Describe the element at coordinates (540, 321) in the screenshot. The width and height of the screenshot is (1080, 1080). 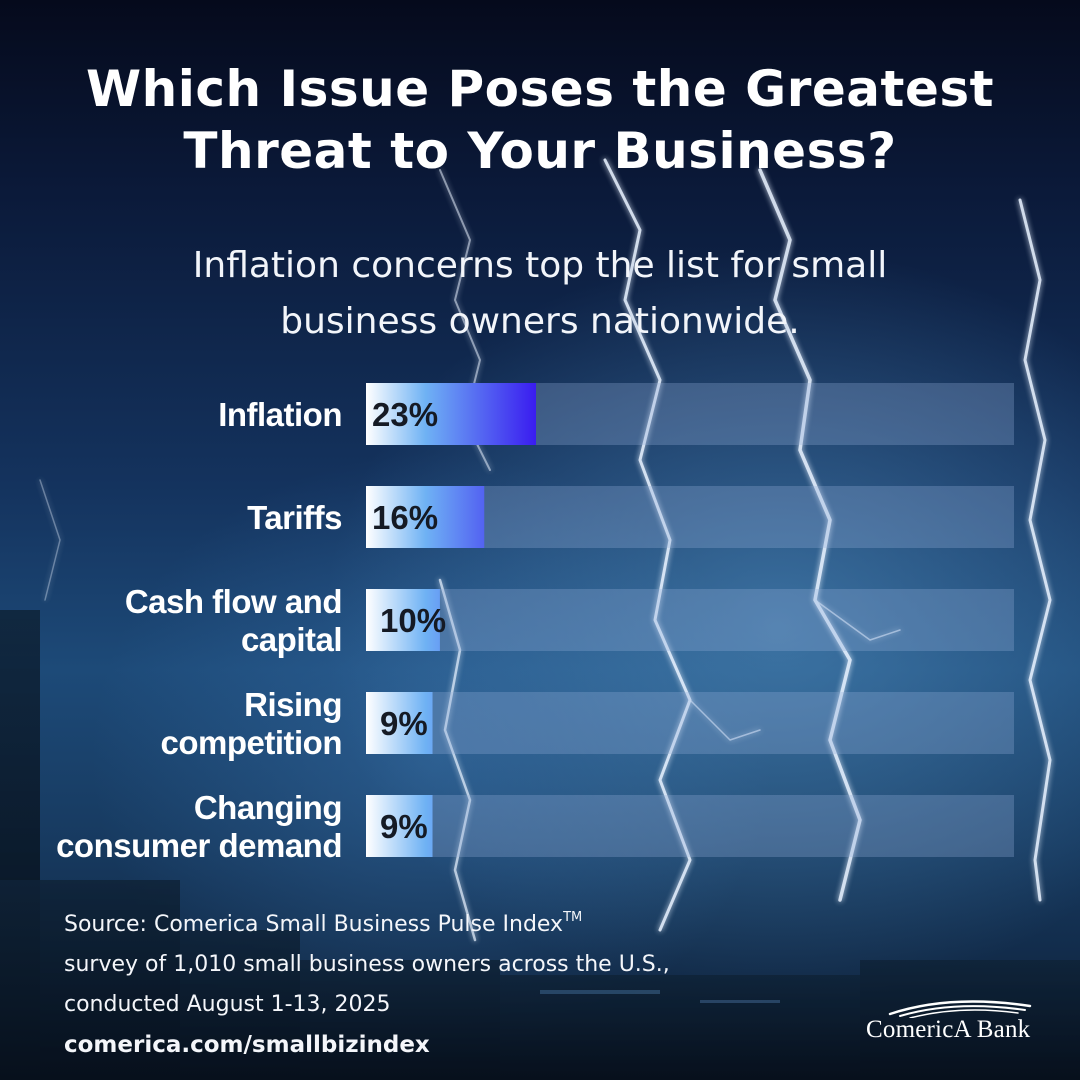
I see `chart-subtitle-line-2: business owners nationwide.` at that location.